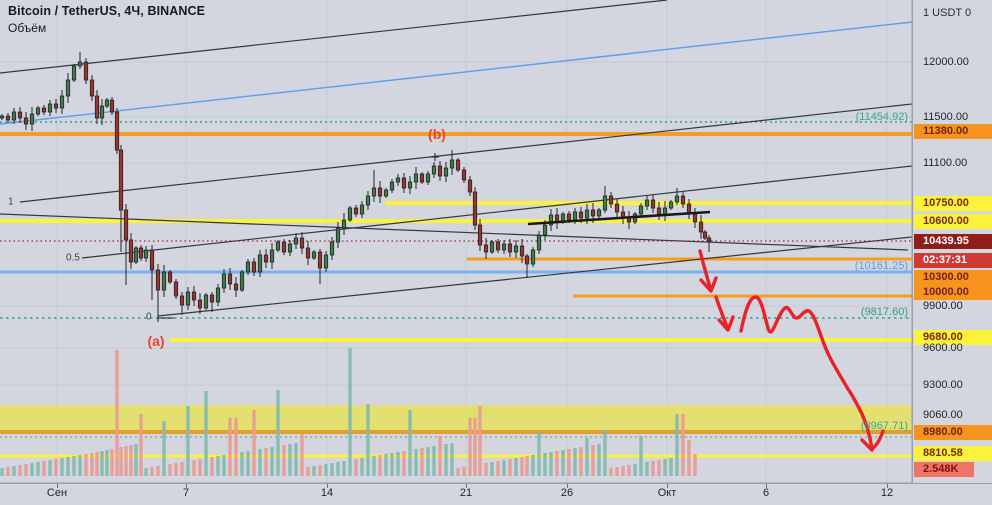 The image size is (992, 505). Describe the element at coordinates (619, 218) in the screenshot. I see `trendline-thick` at that location.